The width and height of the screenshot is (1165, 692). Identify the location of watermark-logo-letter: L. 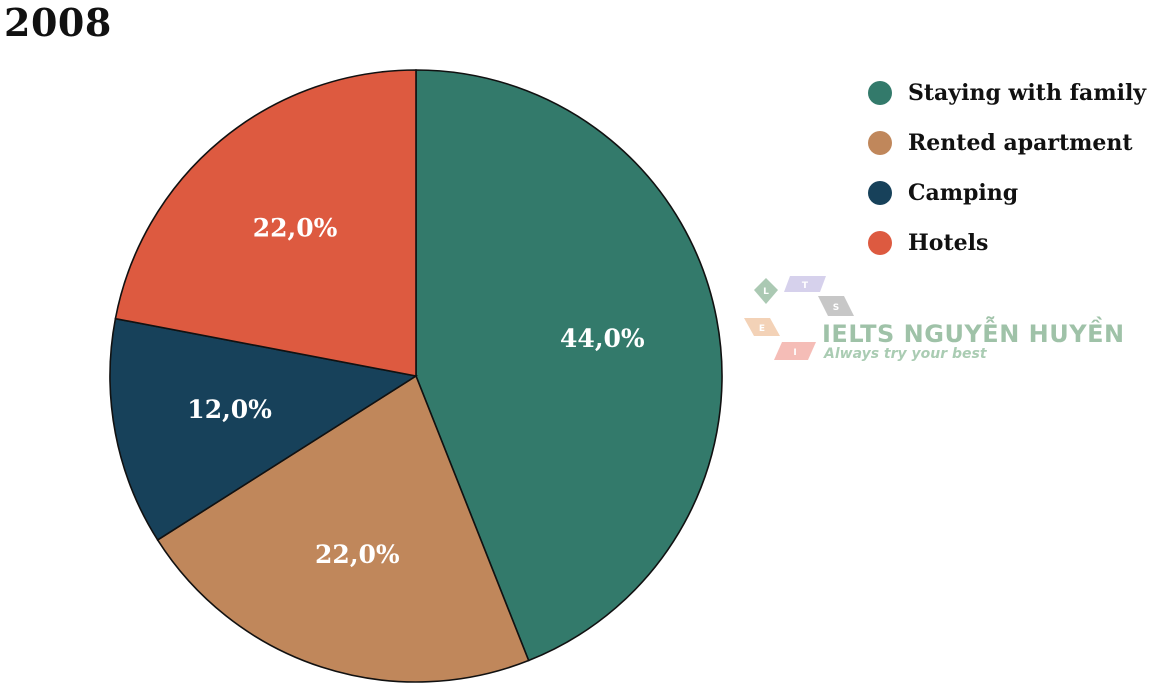
(766, 292).